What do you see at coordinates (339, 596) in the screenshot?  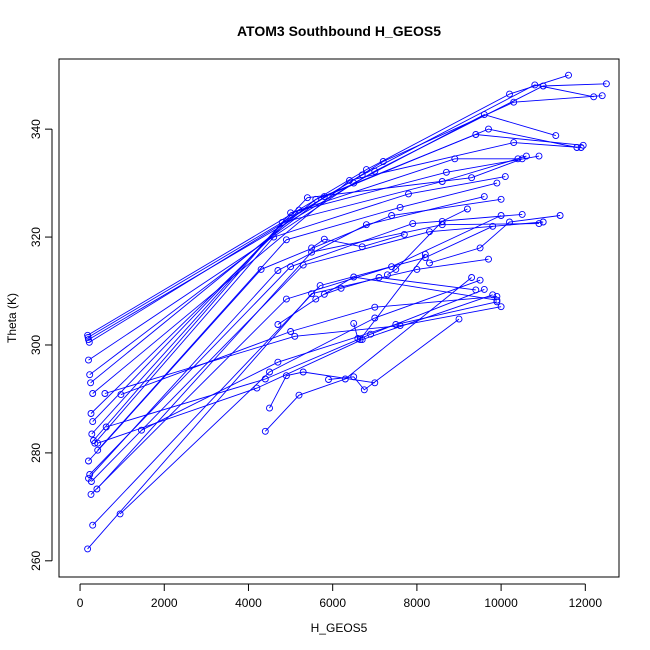 I see `x-axis: 0 2000 4000 6000 8000 10000 12000` at bounding box center [339, 596].